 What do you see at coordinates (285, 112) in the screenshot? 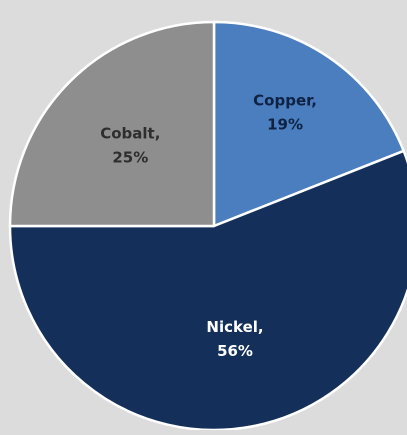
I see `data-label-copper: Copper, 19%` at bounding box center [285, 112].